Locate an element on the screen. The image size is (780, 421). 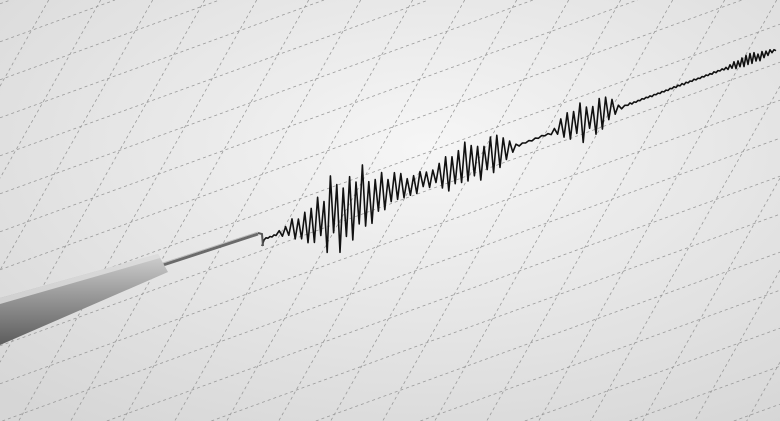
pen-body is located at coordinates (84, 299).